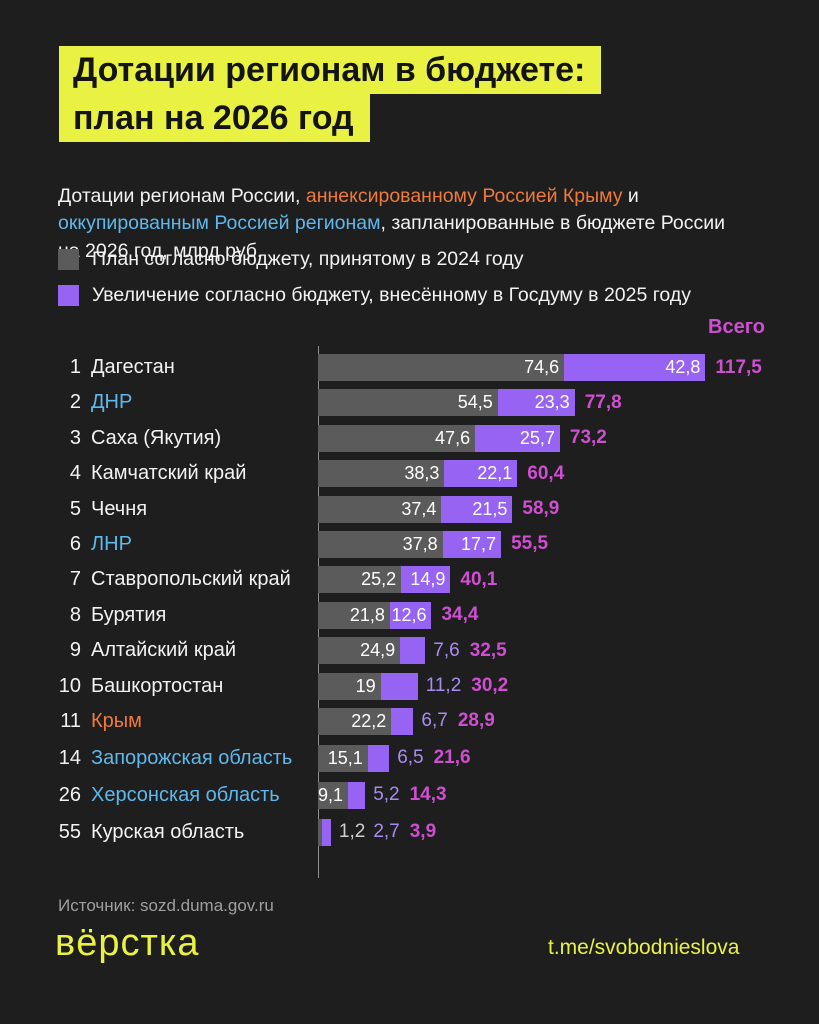  Describe the element at coordinates (568, 832) in the screenshot. I see `bar-group: 1,2 2,7 3,9` at that location.